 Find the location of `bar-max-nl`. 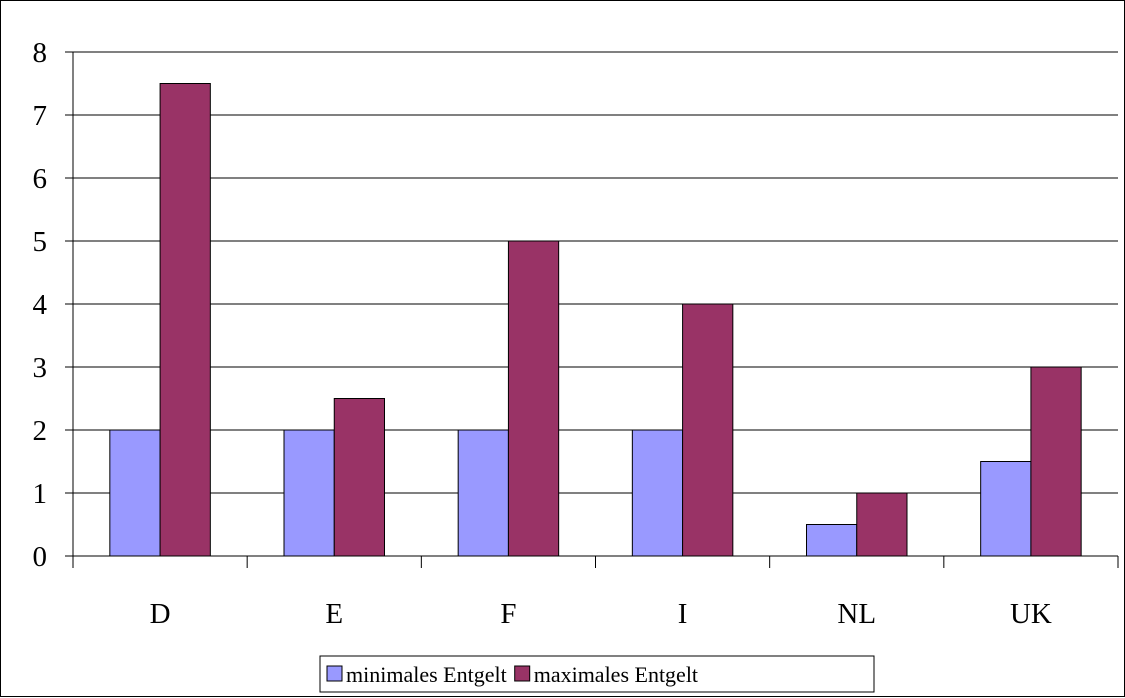

bar-max-nl is located at coordinates (882, 524).